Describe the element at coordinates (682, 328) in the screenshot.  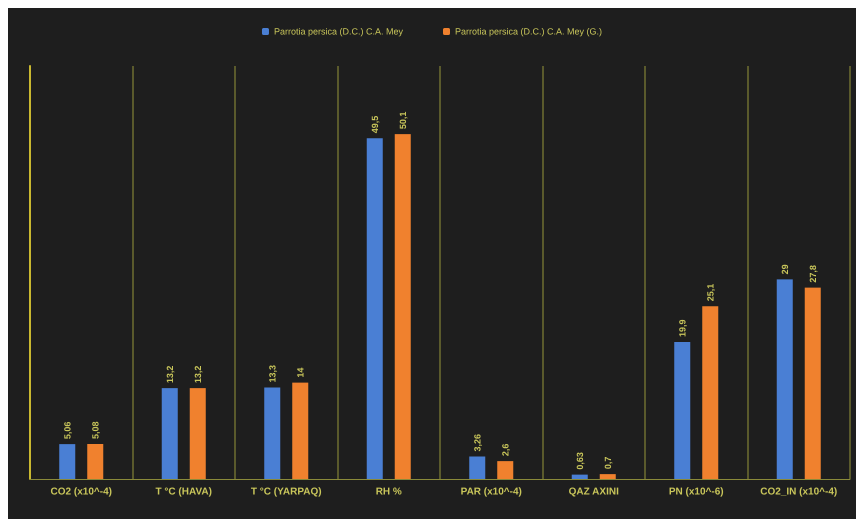
I see `data-label: 19,9` at that location.